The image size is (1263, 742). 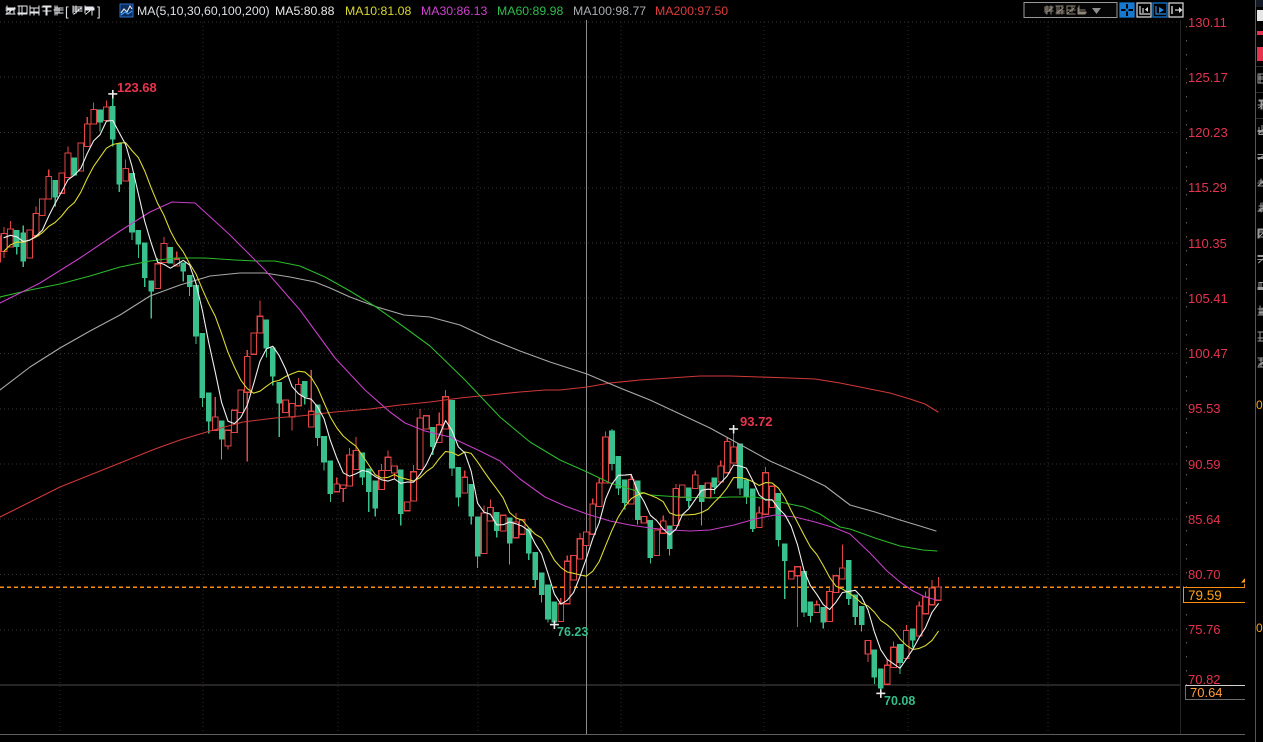 What do you see at coordinates (609, 11) in the screenshot?
I see `svg-text: MA100:98.77` at bounding box center [609, 11].